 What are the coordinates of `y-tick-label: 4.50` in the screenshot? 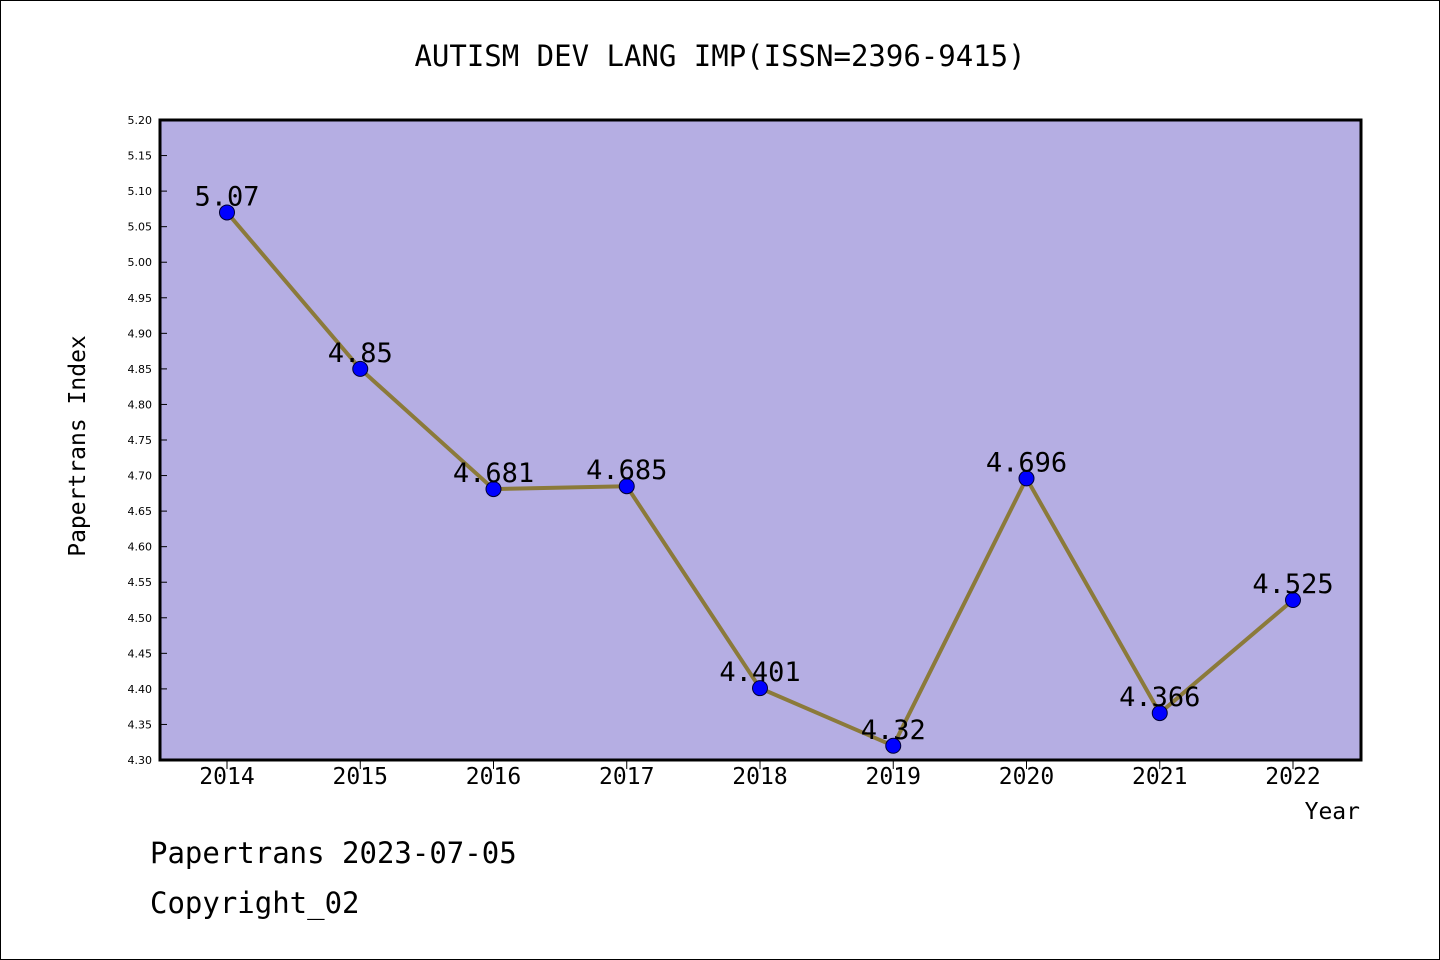 It's located at (140, 618).